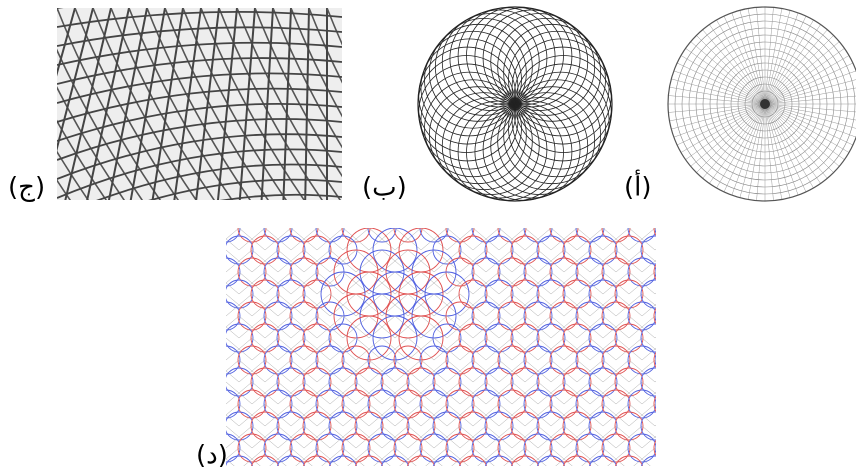  What do you see at coordinates (212, 456) in the screenshot?
I see `label-d: (د)` at bounding box center [212, 456].